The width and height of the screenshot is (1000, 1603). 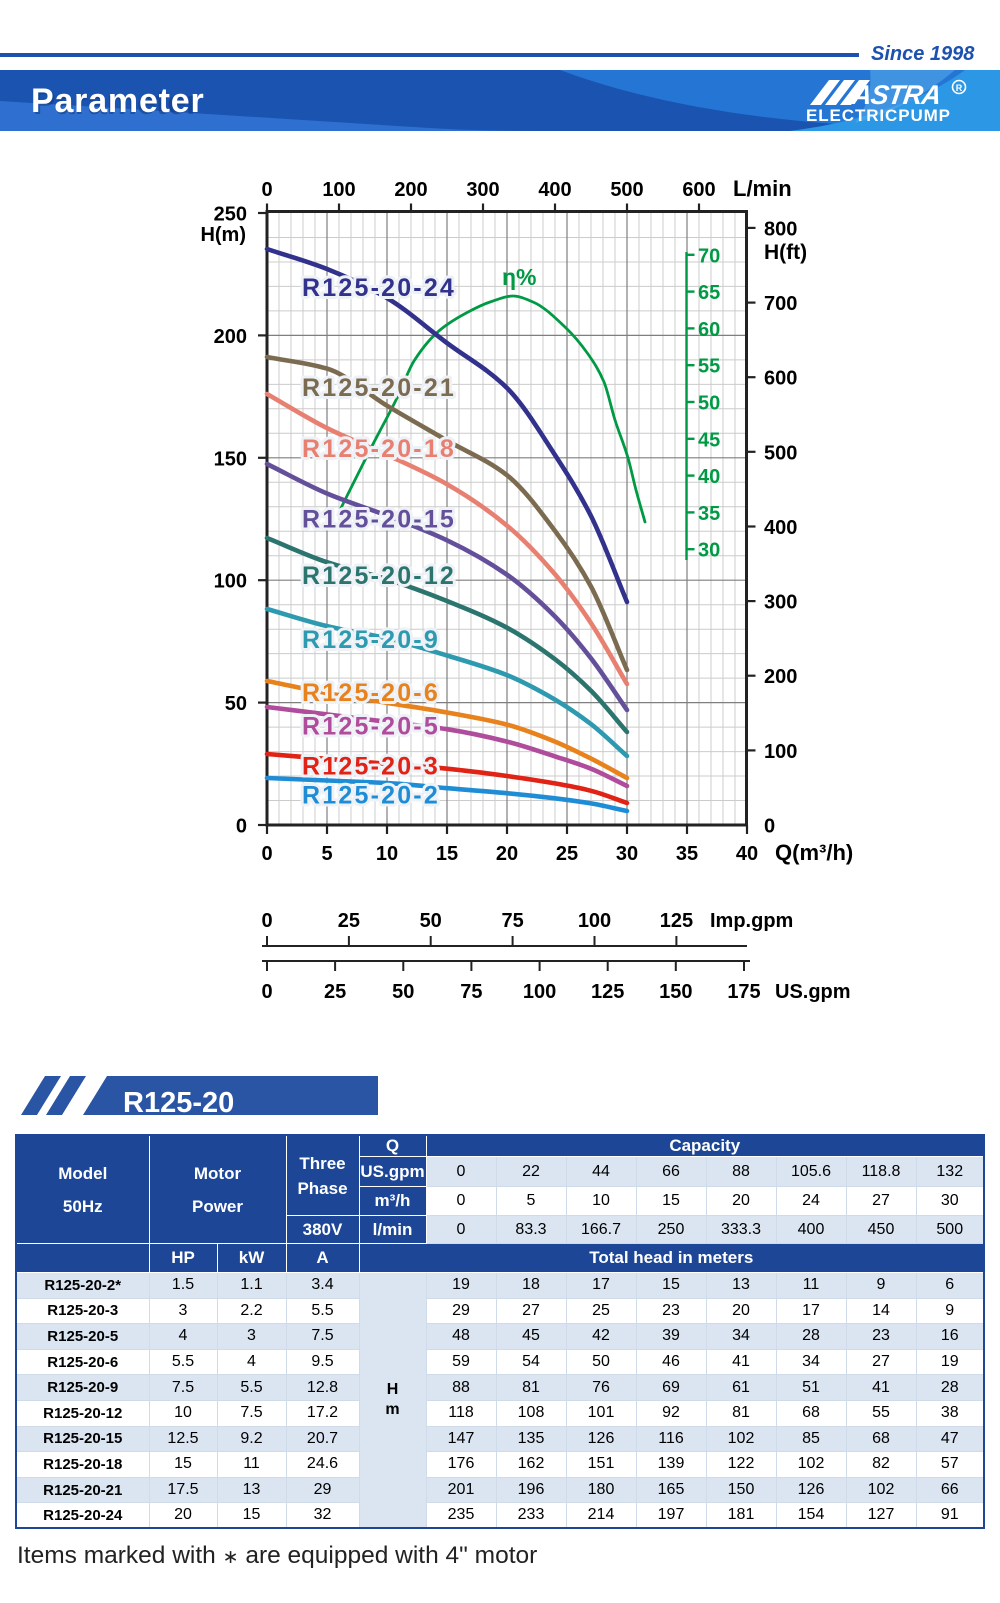 I want to click on svg-text: H(ft), so click(x=785, y=252).